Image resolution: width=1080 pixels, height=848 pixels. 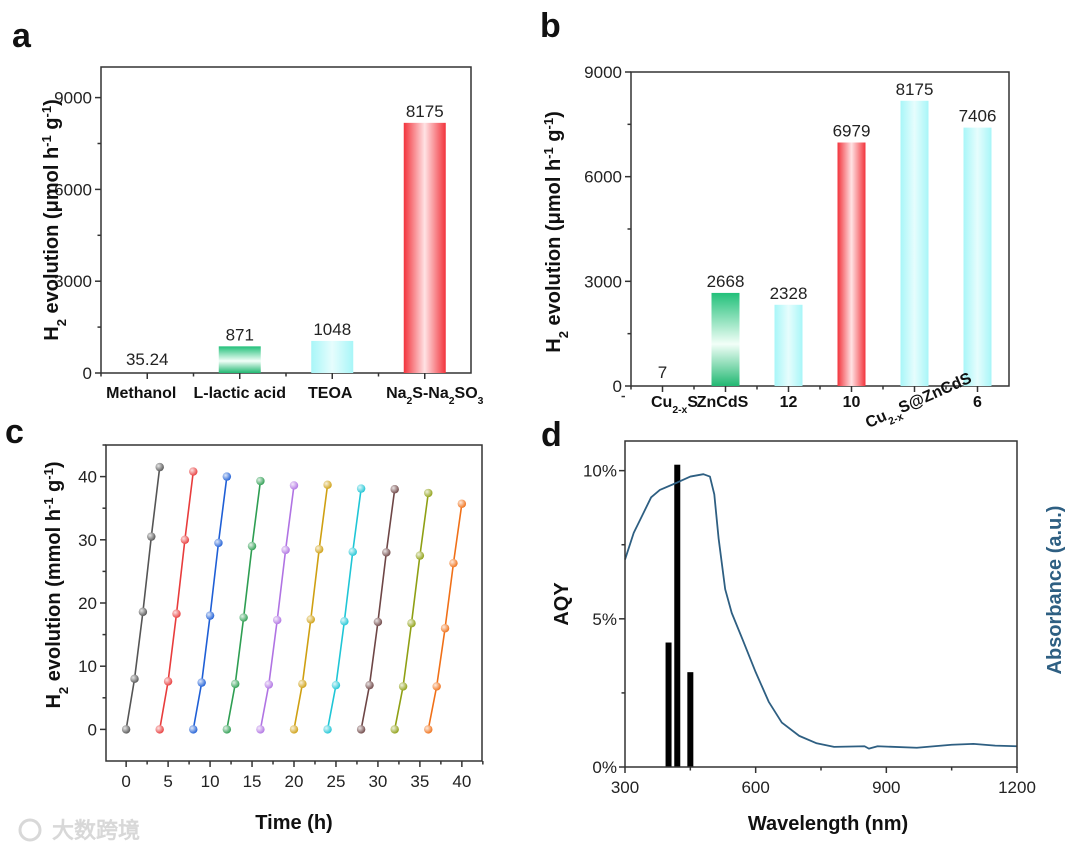 What do you see at coordinates (87, 603) in the screenshot?
I see `y-tick-label: 20` at bounding box center [87, 603].